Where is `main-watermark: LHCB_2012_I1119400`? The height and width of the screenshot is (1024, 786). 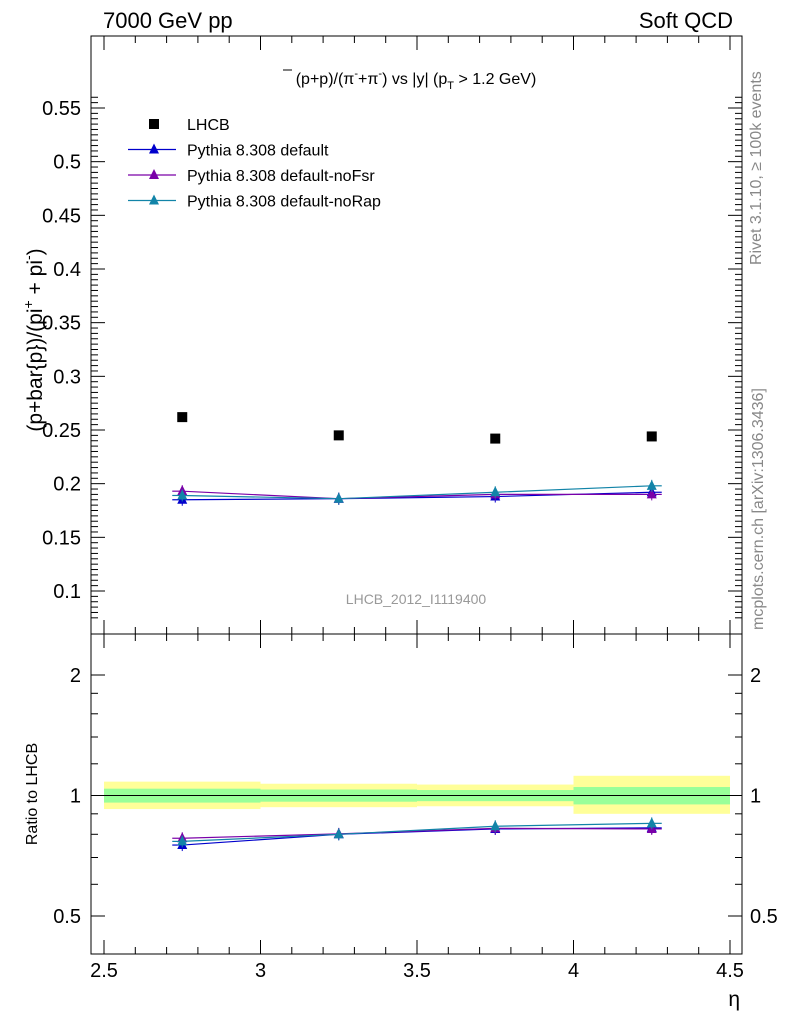 main-watermark: LHCB_2012_I1119400 is located at coordinates (416, 599).